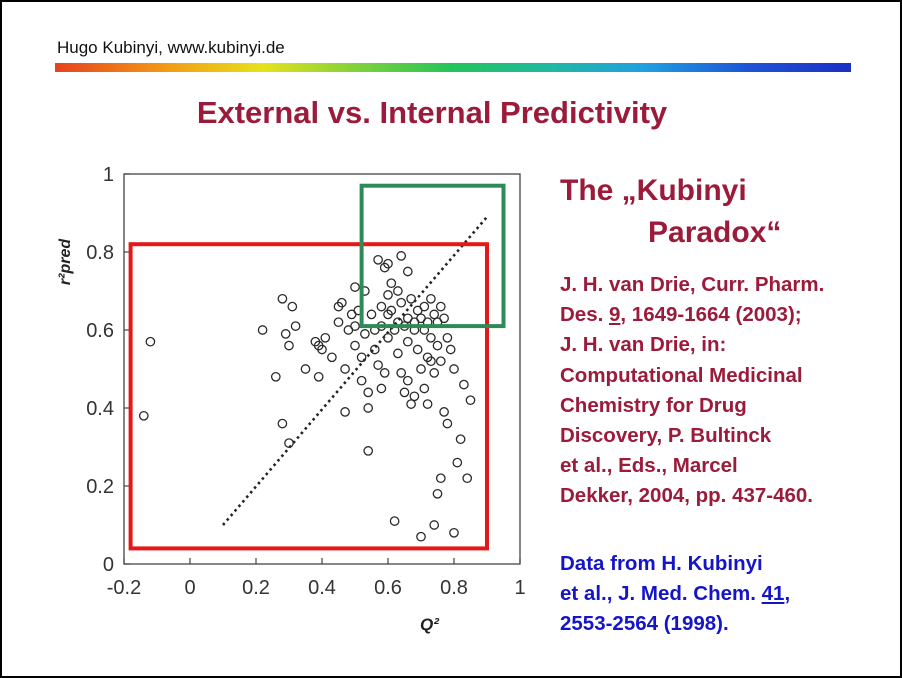 The image size is (902, 678). Describe the element at coordinates (171, 47) in the screenshot. I see `author-header: Hugo Kubinyi, www.kubinyi.de` at that location.